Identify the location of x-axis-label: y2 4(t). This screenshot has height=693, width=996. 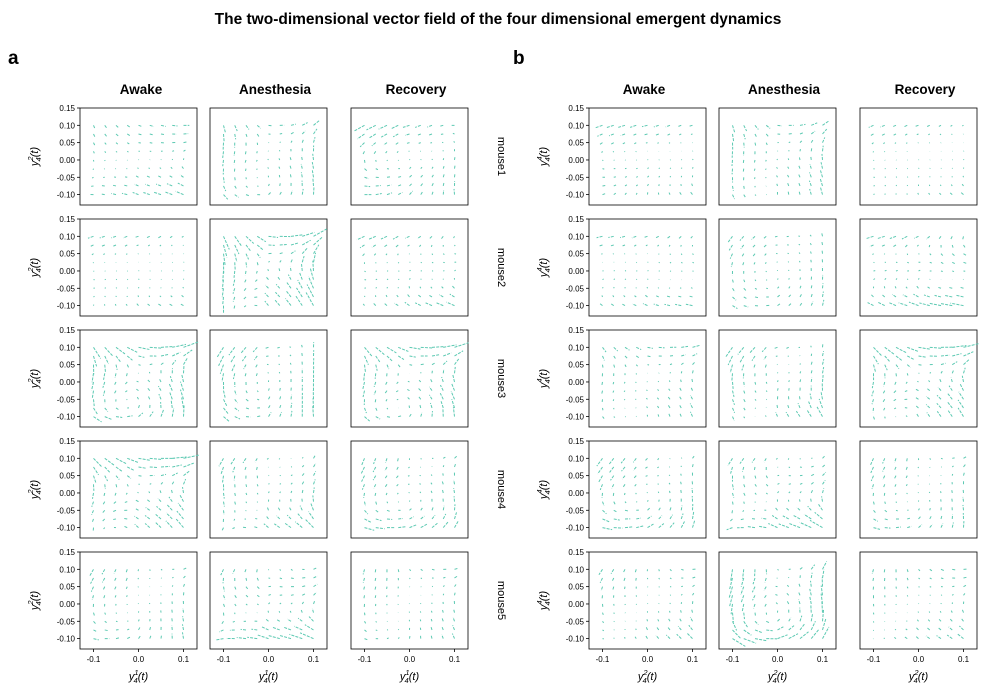
(918, 676).